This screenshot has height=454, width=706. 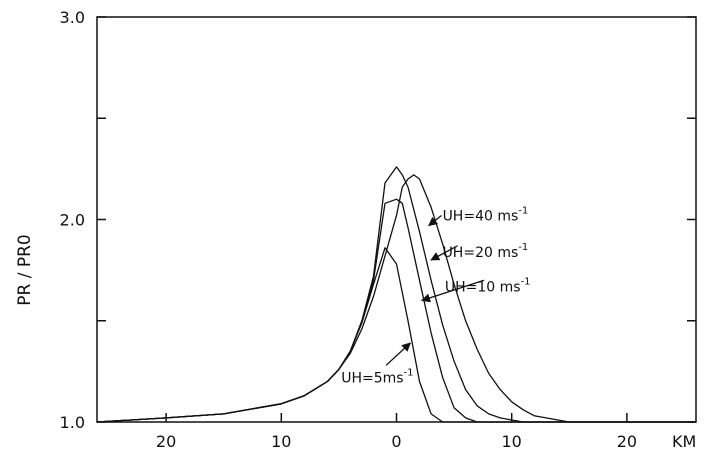 What do you see at coordinates (486, 251) in the screenshot?
I see `series-label: UH=20 ms-1` at bounding box center [486, 251].